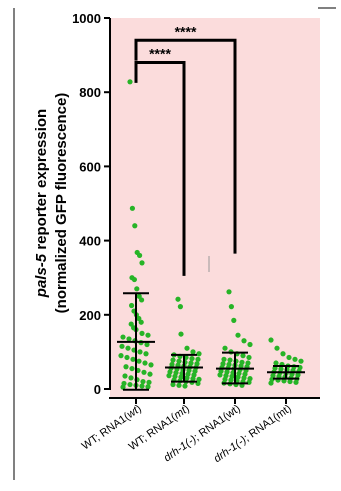  Describe the element at coordinates (61, 203) in the screenshot. I see `y-axis-title-line2: (normalized GFP fluorescence)` at that location.